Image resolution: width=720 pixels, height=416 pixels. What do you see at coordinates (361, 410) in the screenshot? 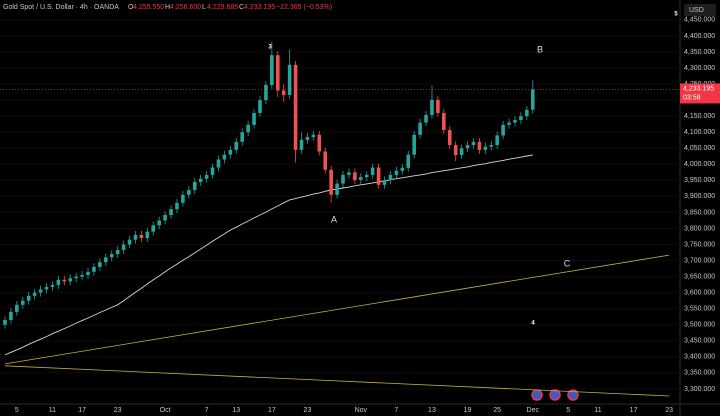
I see `x-tick-label: Nov` at bounding box center [361, 410].